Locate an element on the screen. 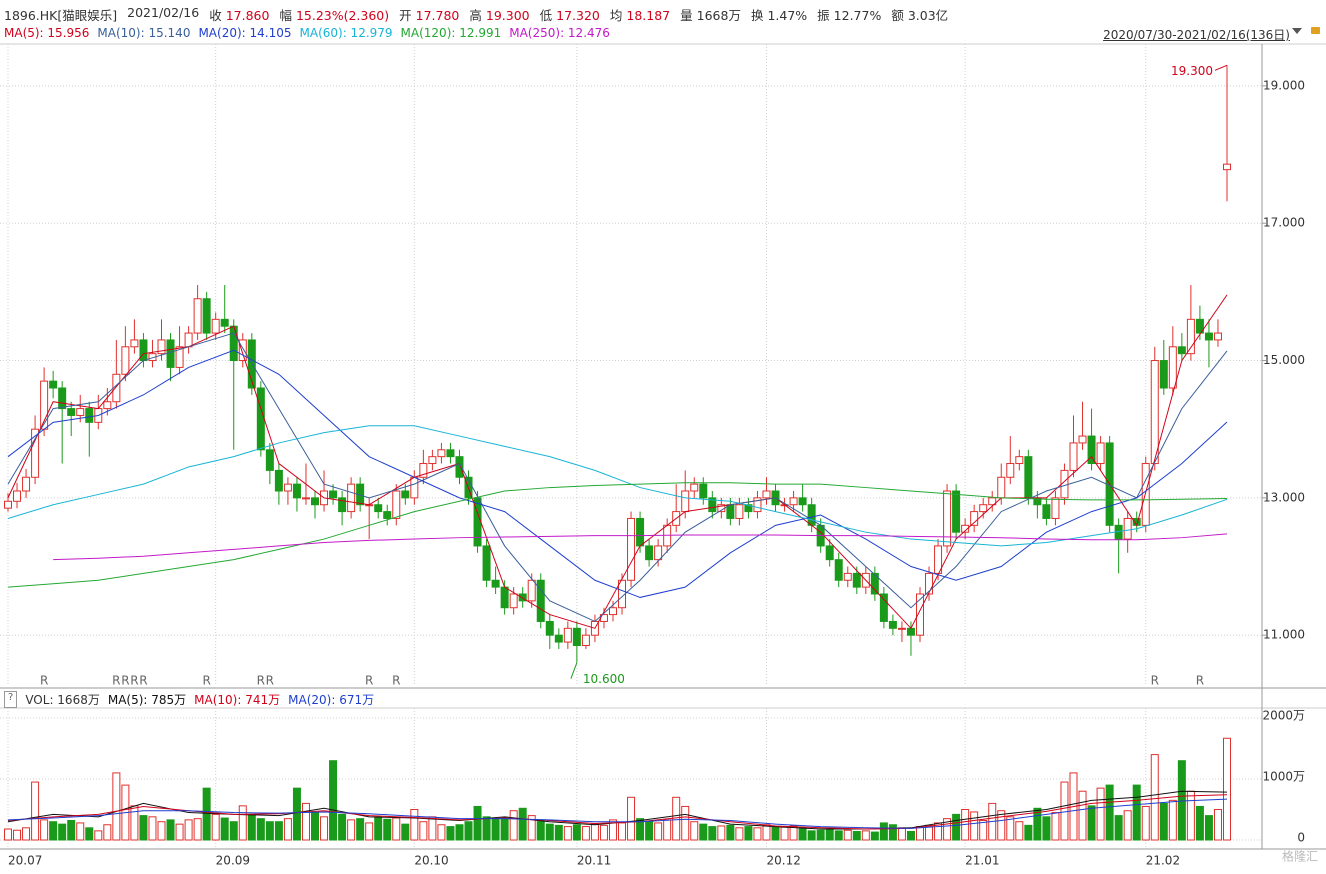  range-label: 2020/07/30-2021/02/16(136日) is located at coordinates (1196, 35).